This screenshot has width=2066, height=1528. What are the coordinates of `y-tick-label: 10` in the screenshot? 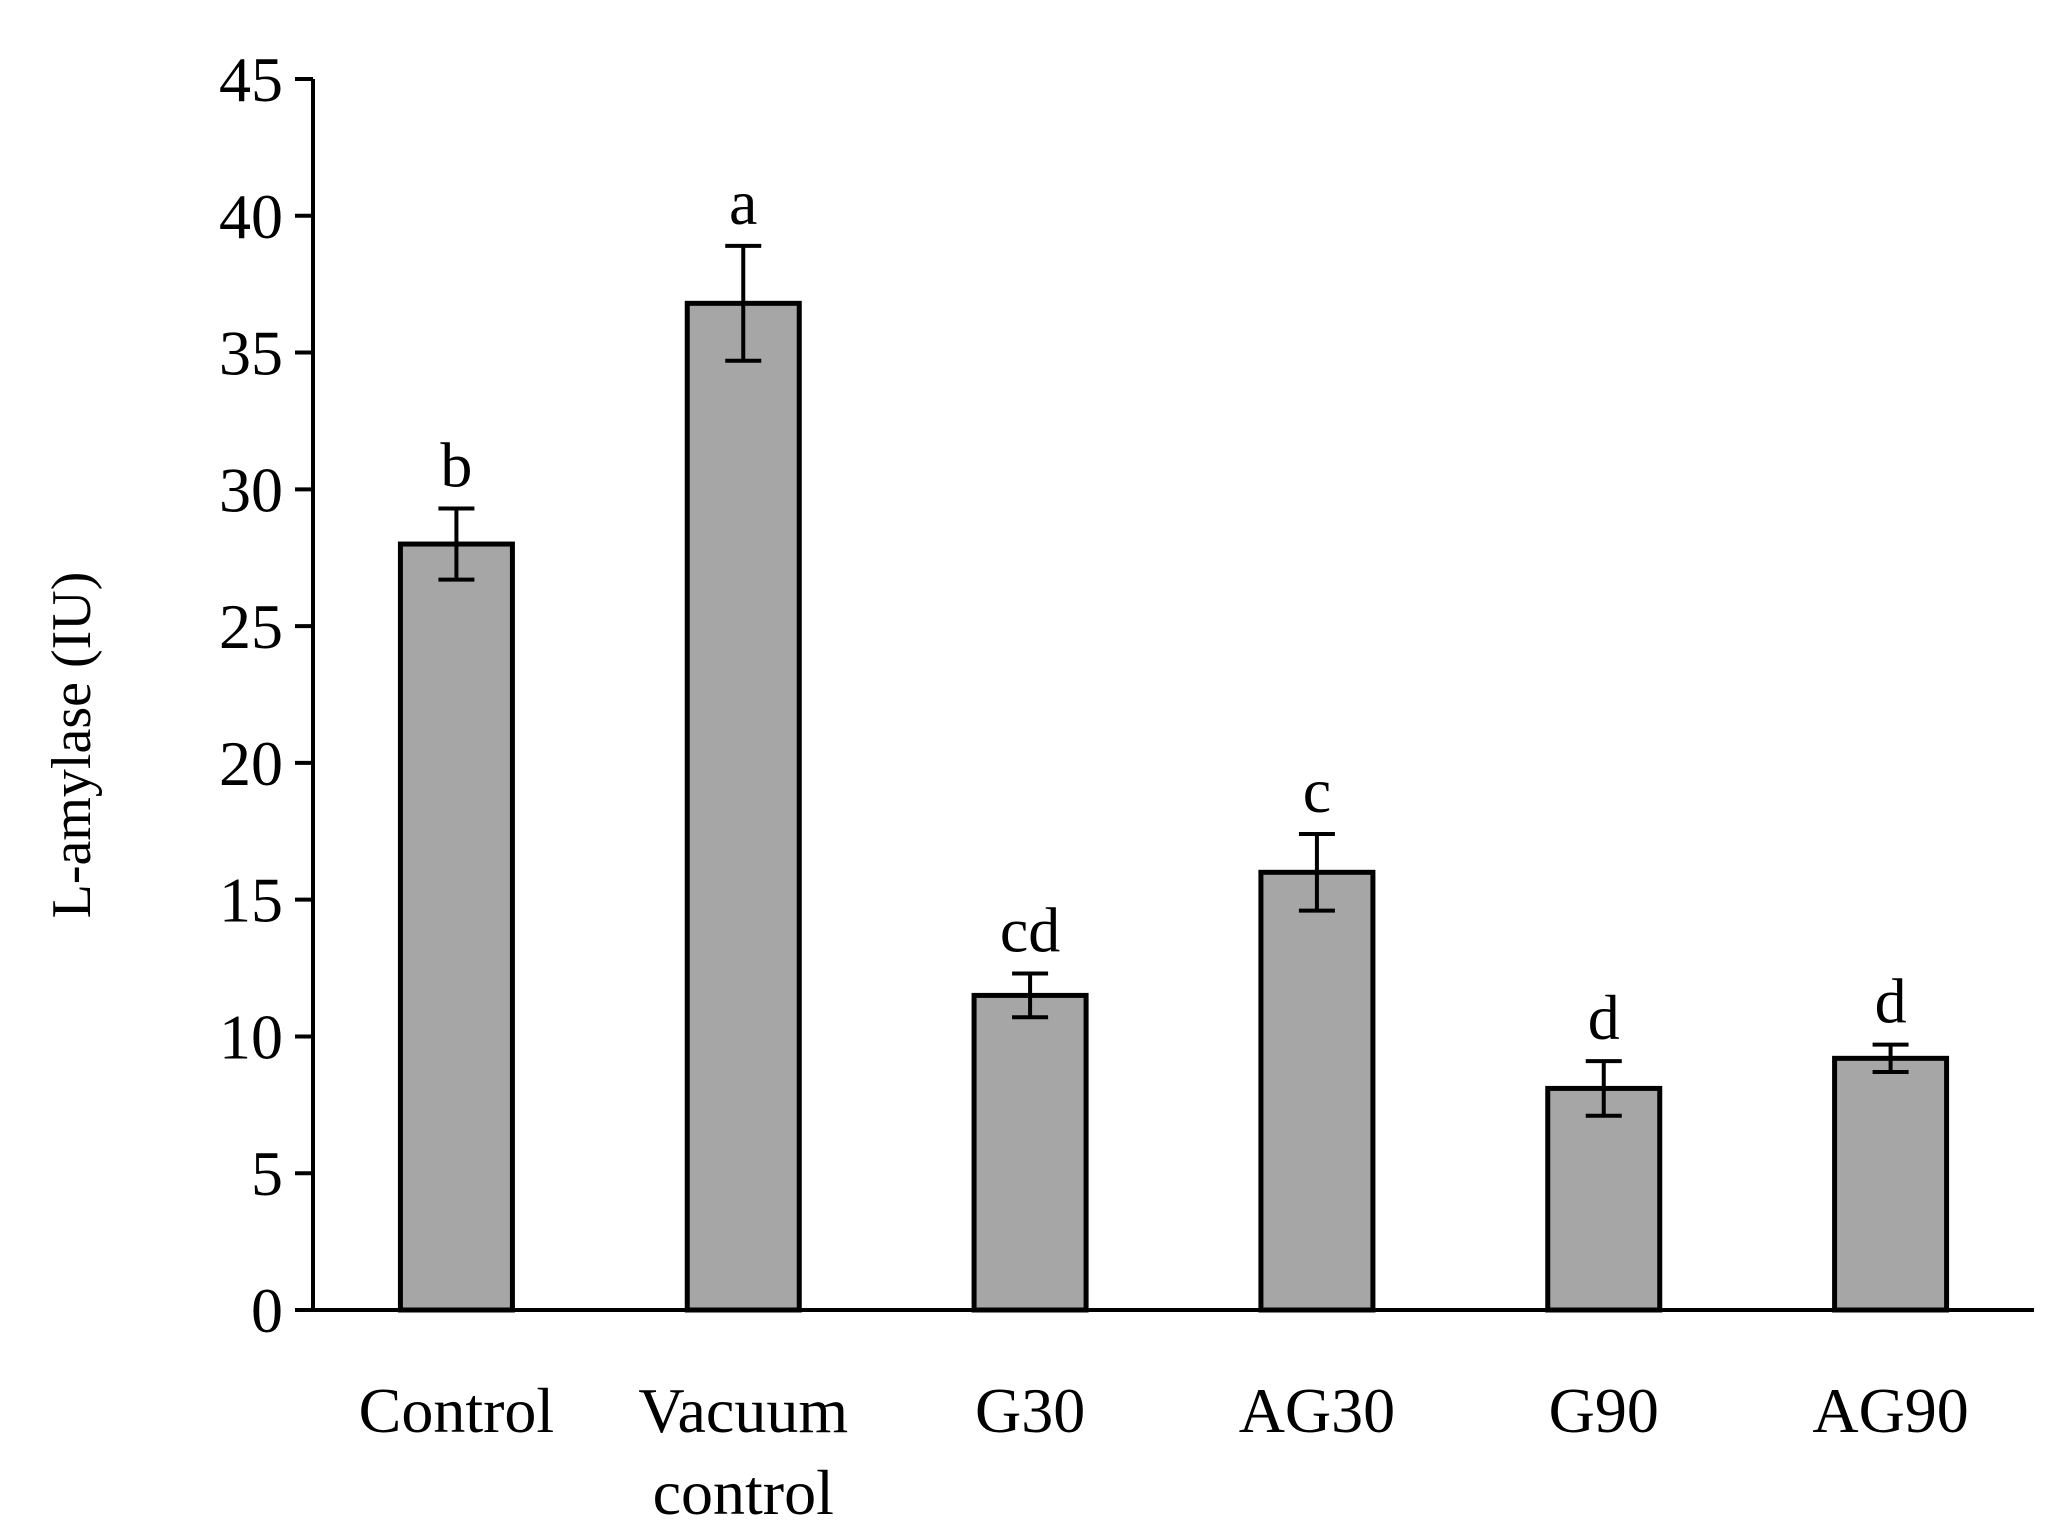 It's located at (251, 1036).